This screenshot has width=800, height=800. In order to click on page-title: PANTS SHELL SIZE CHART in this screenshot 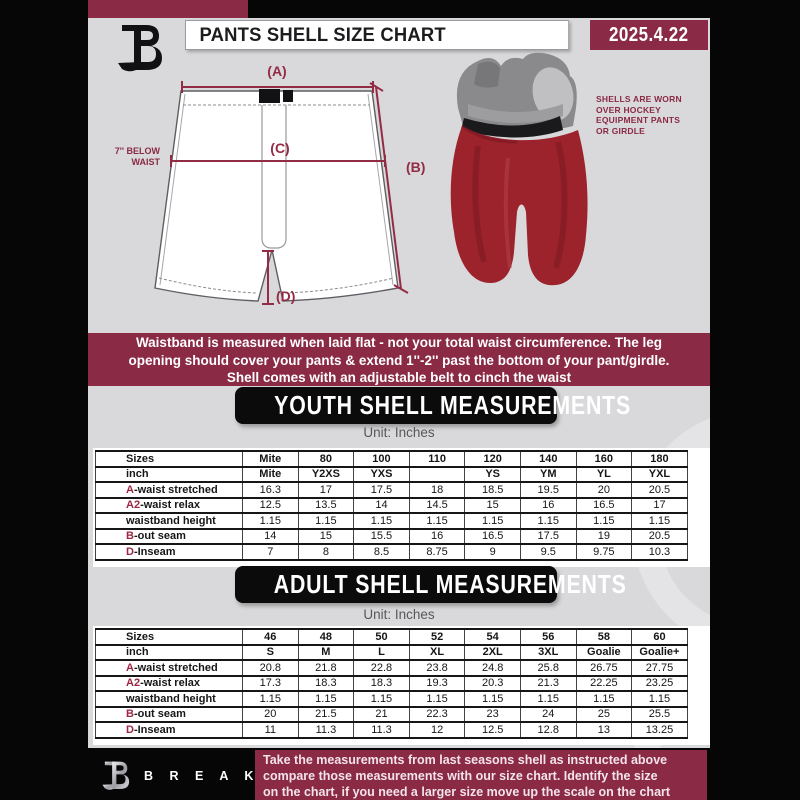, I will do `click(377, 35)`.